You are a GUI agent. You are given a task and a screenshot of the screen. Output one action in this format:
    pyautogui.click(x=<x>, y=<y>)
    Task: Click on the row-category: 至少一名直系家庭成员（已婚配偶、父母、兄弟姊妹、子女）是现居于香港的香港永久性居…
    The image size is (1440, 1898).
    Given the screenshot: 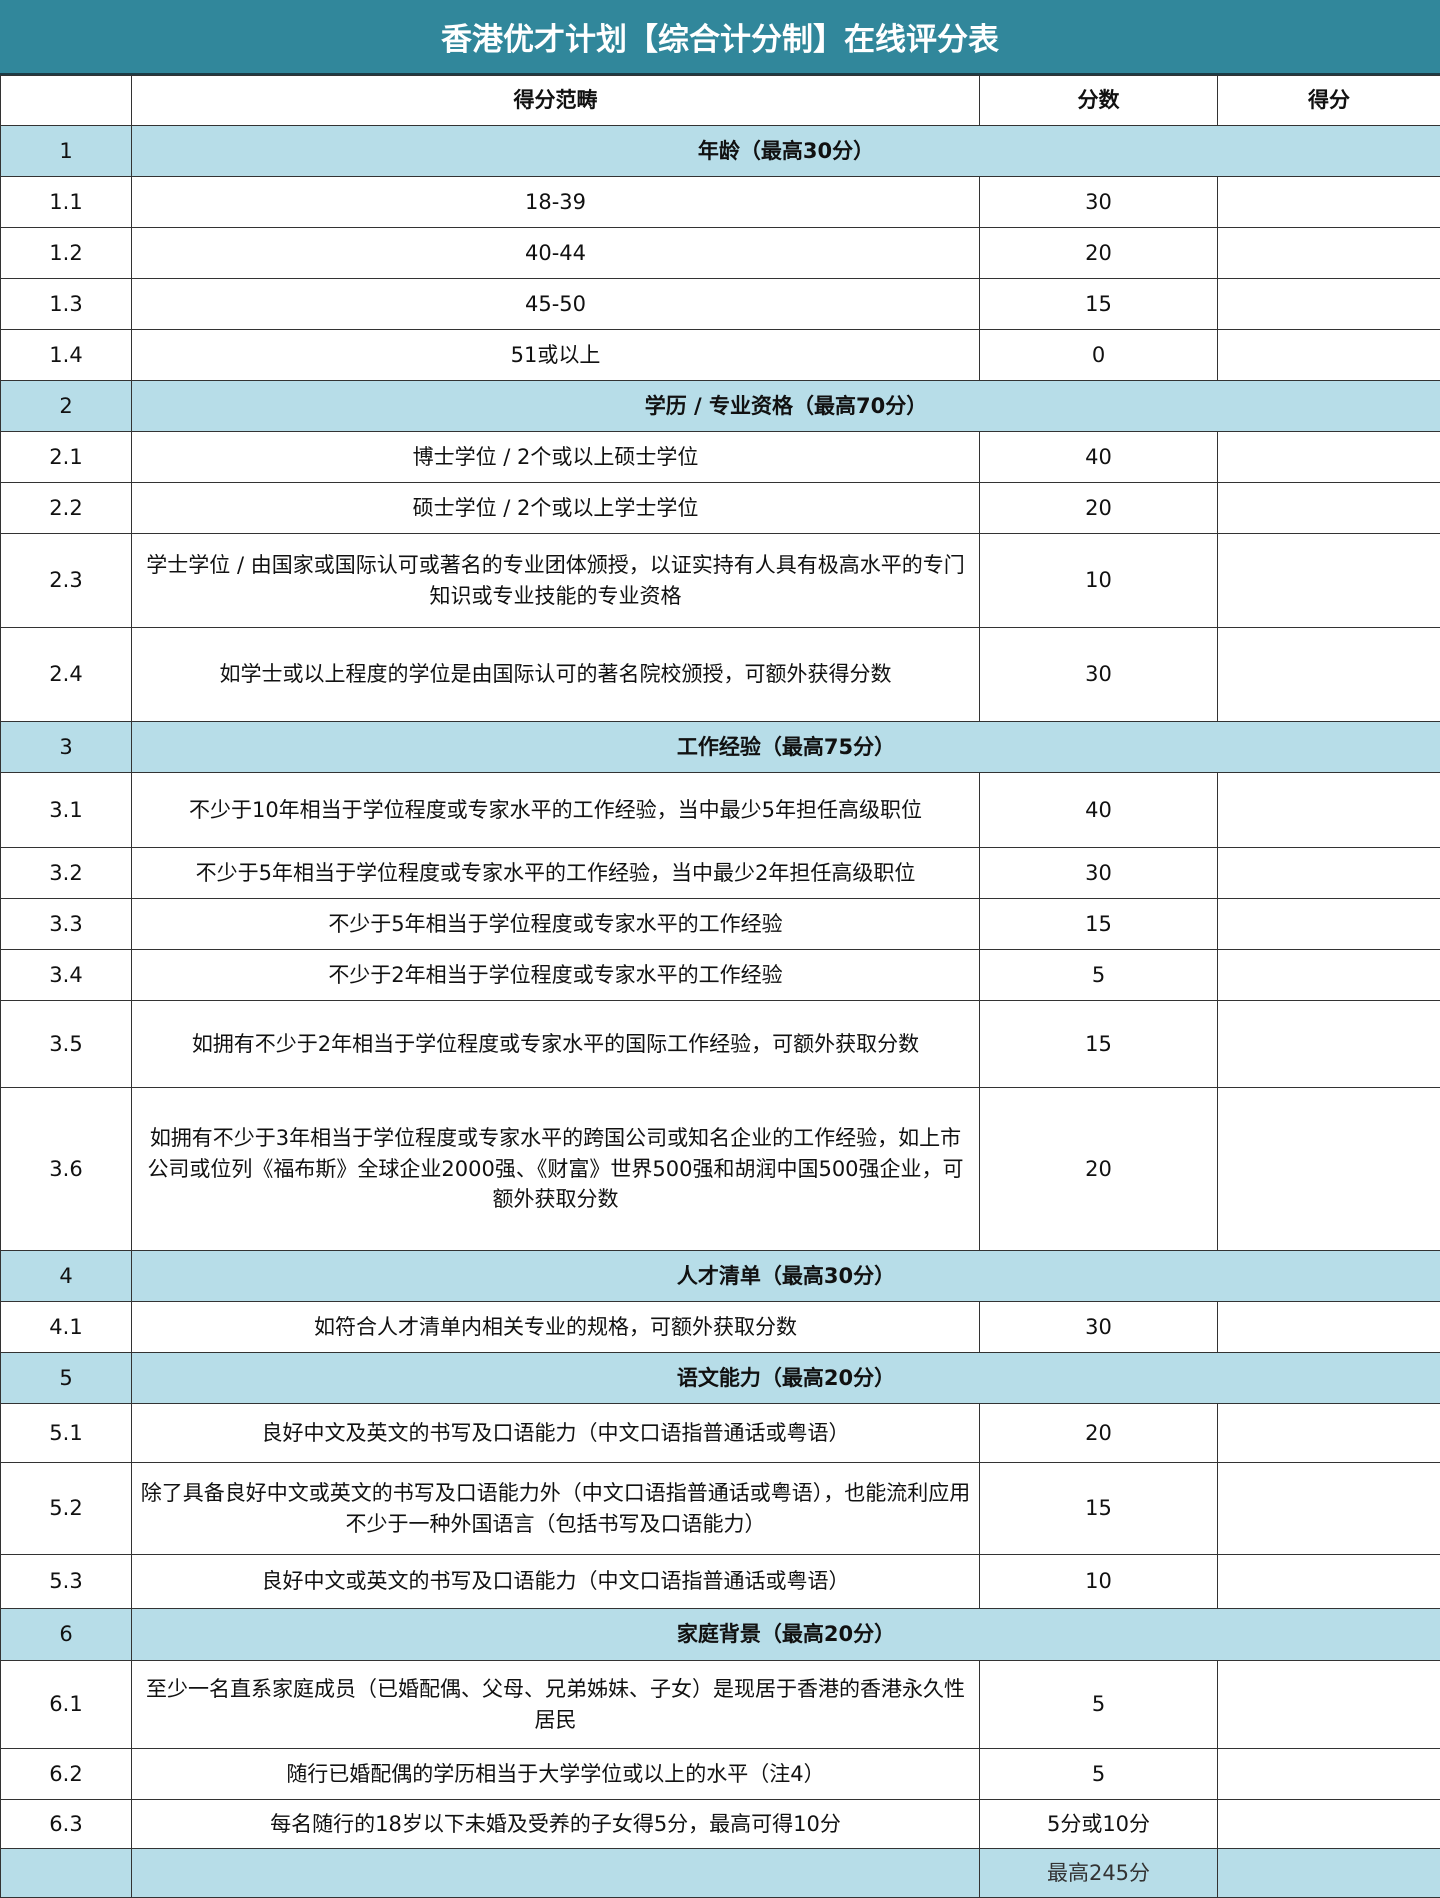 What is the action you would take?
    pyautogui.click(x=556, y=1705)
    